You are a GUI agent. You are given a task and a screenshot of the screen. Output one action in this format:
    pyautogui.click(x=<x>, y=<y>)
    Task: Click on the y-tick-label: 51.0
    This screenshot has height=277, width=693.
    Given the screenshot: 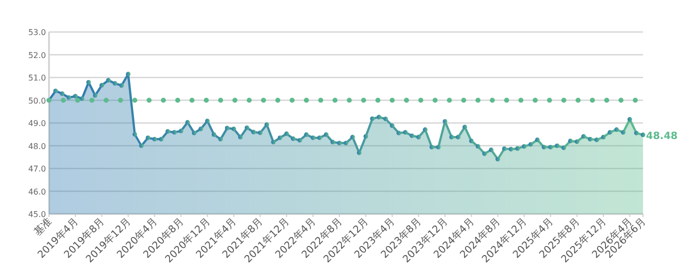 What is the action you would take?
    pyautogui.click(x=37, y=78)
    